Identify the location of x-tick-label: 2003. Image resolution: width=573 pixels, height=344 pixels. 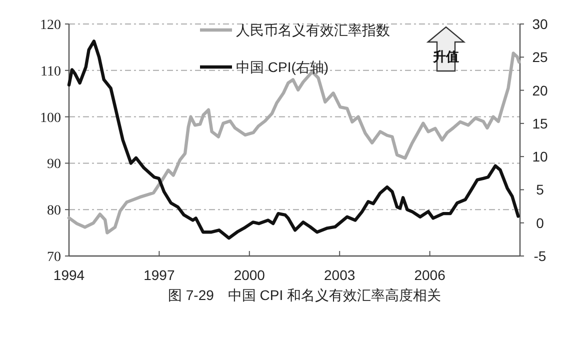
(340, 275).